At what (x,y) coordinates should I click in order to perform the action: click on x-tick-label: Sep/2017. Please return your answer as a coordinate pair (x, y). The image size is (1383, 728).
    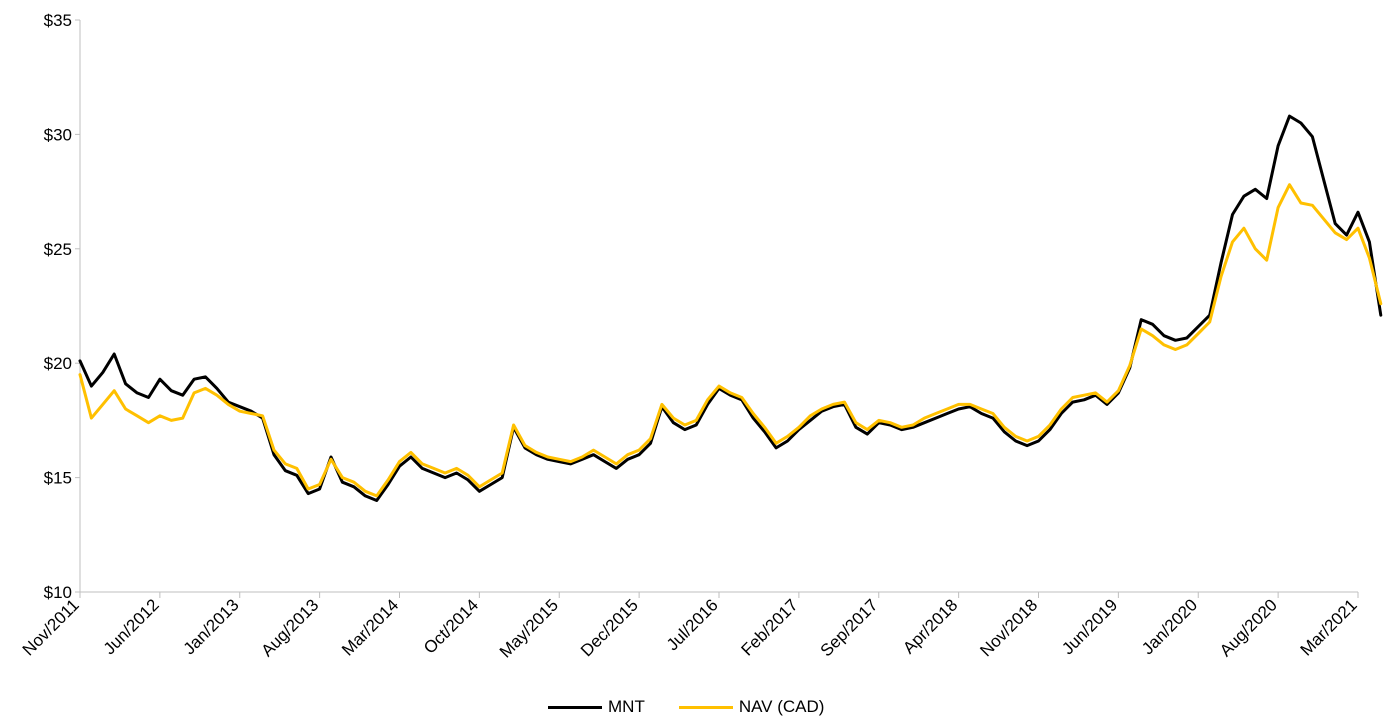
    Looking at the image, I should click on (849, 627).